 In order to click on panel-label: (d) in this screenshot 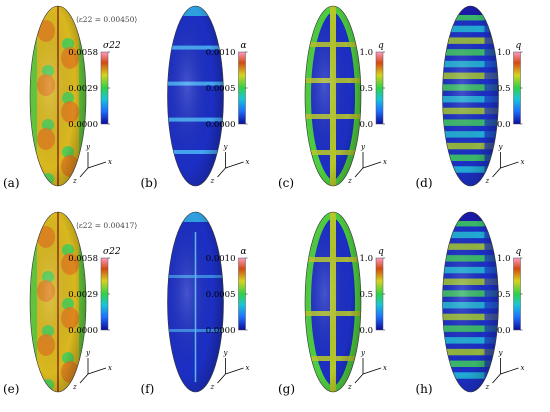, I will do `click(424, 183)`.